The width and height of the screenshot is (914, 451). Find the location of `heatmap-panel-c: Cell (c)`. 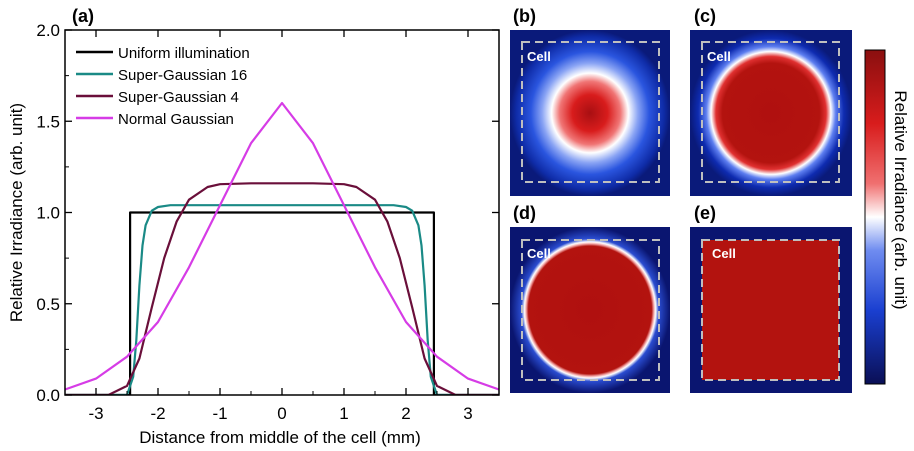

heatmap-panel-c: Cell (c) is located at coordinates (771, 101).